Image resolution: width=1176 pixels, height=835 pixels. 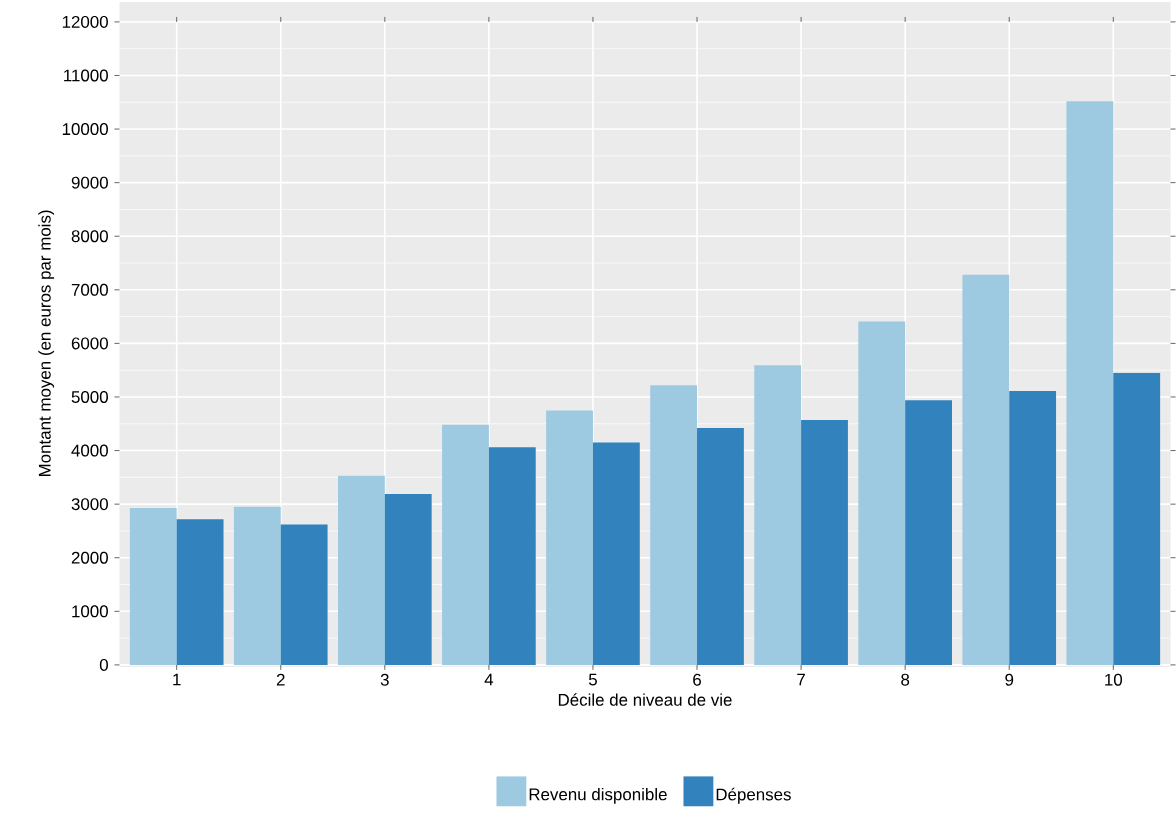 I want to click on y-tick-label: 3000, so click(x=89, y=504).